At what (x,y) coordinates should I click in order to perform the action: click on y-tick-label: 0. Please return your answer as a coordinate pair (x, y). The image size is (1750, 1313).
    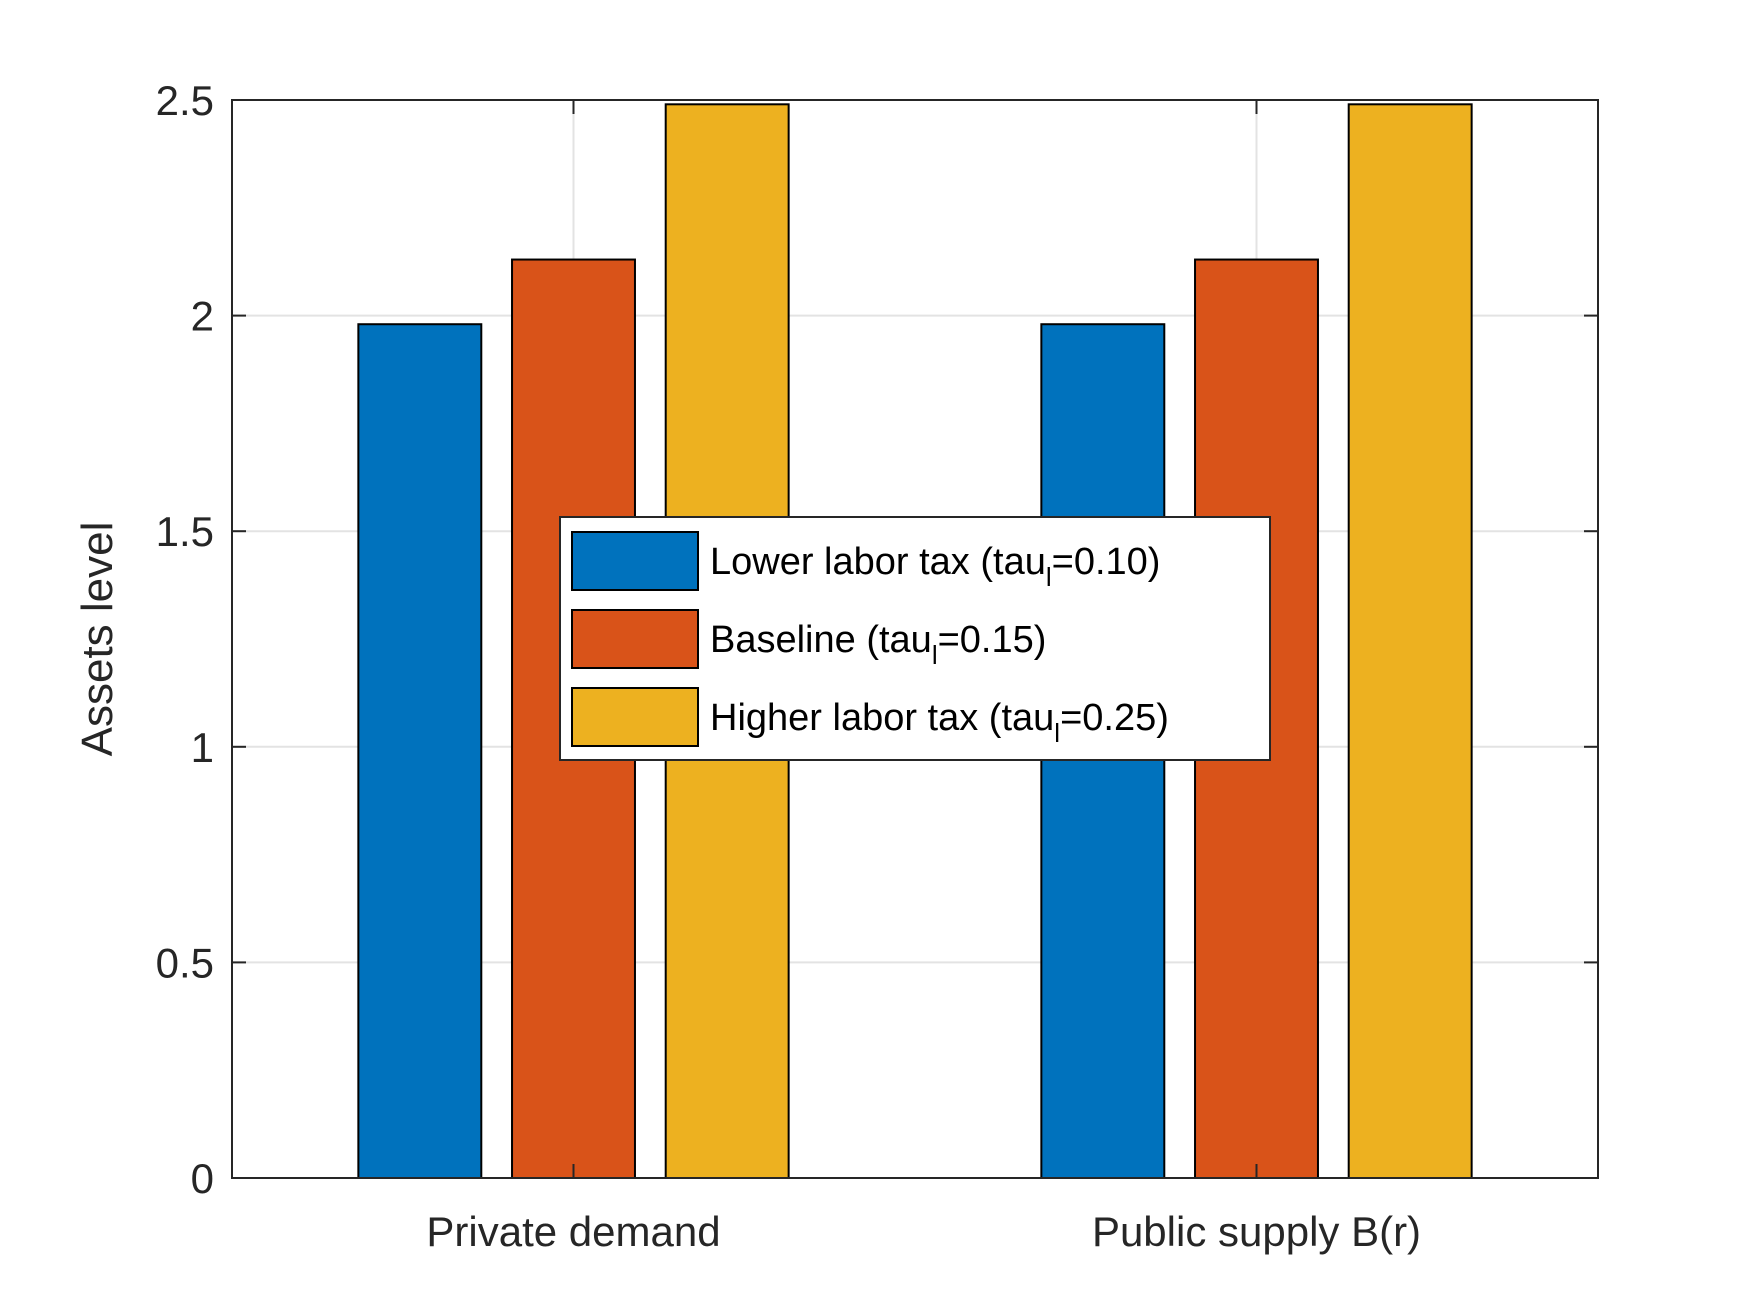
    Looking at the image, I should click on (202, 1178).